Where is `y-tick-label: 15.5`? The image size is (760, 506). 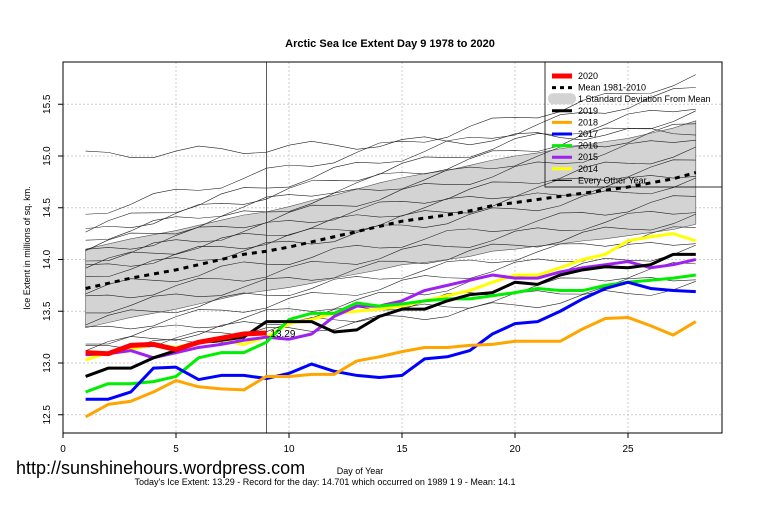
y-tick-label: 15.5 is located at coordinates (47, 104).